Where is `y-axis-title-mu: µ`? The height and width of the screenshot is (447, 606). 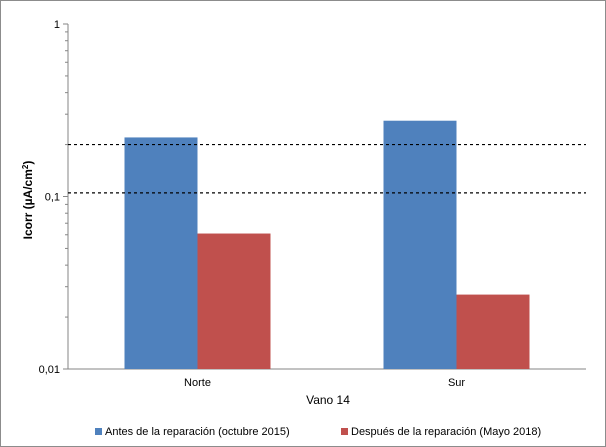
y-axis-title-mu: µ is located at coordinates (28, 201).